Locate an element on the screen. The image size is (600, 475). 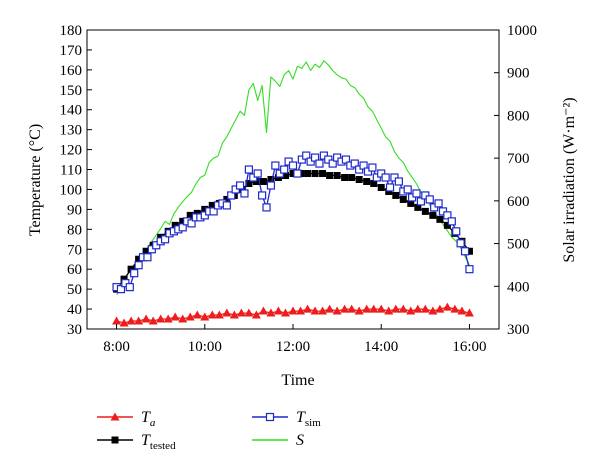
legend-label: S is located at coordinates (300, 440).